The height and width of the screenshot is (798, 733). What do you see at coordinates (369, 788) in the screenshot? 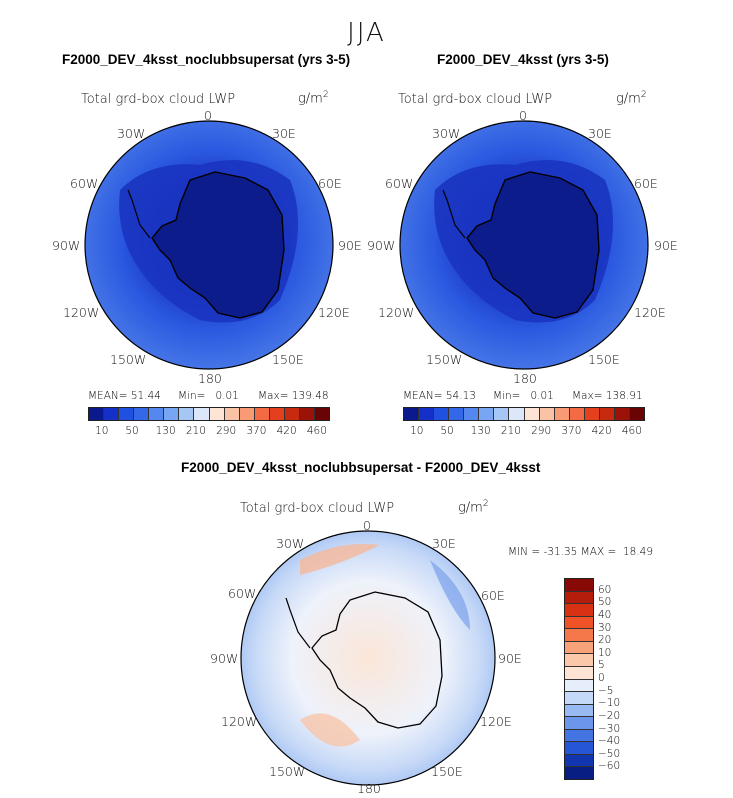
I see `diff-lon-180: 180` at bounding box center [369, 788].